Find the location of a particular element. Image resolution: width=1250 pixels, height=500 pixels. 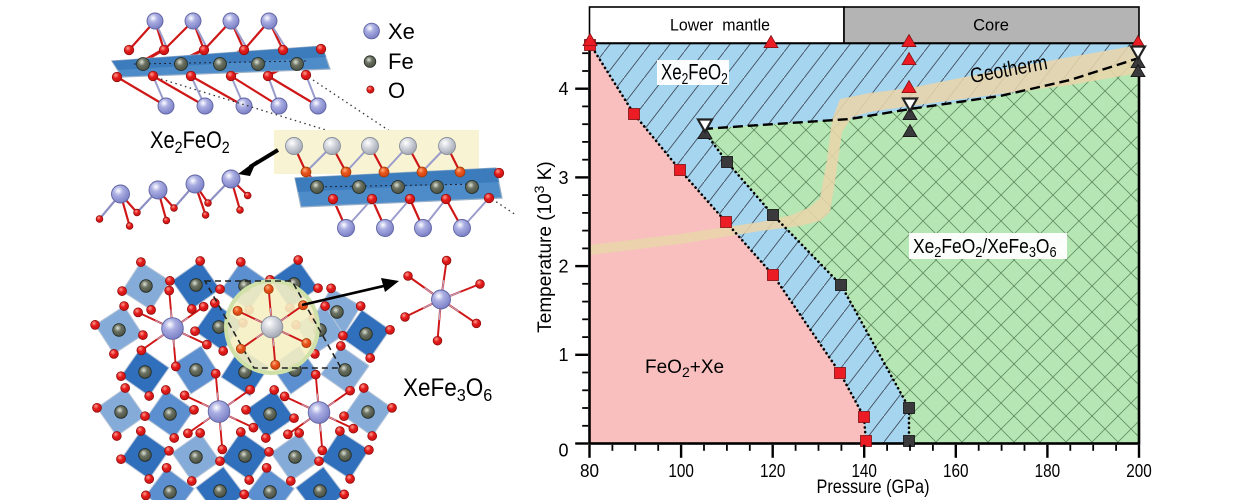

svg-text: Xe is located at coordinates (401, 31).